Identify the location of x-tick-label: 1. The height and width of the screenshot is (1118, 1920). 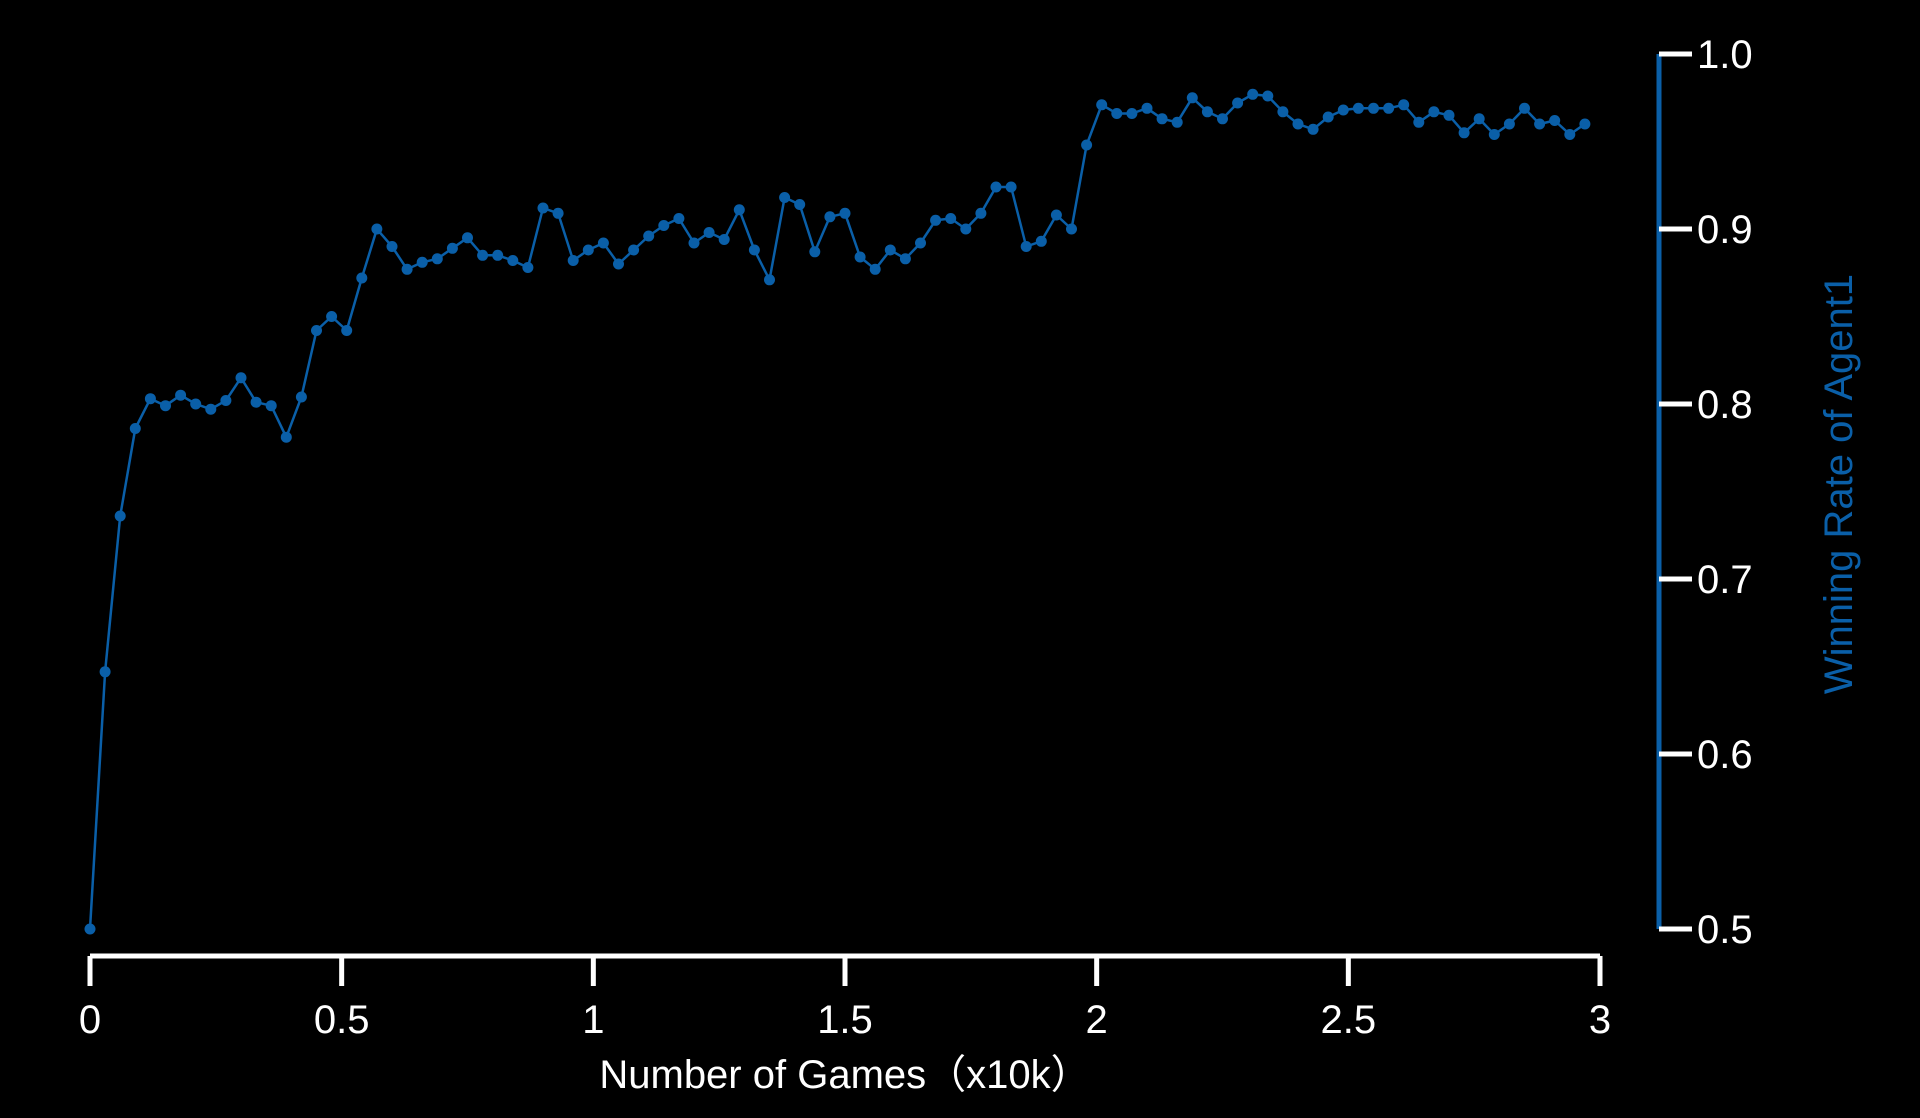
(593, 1020).